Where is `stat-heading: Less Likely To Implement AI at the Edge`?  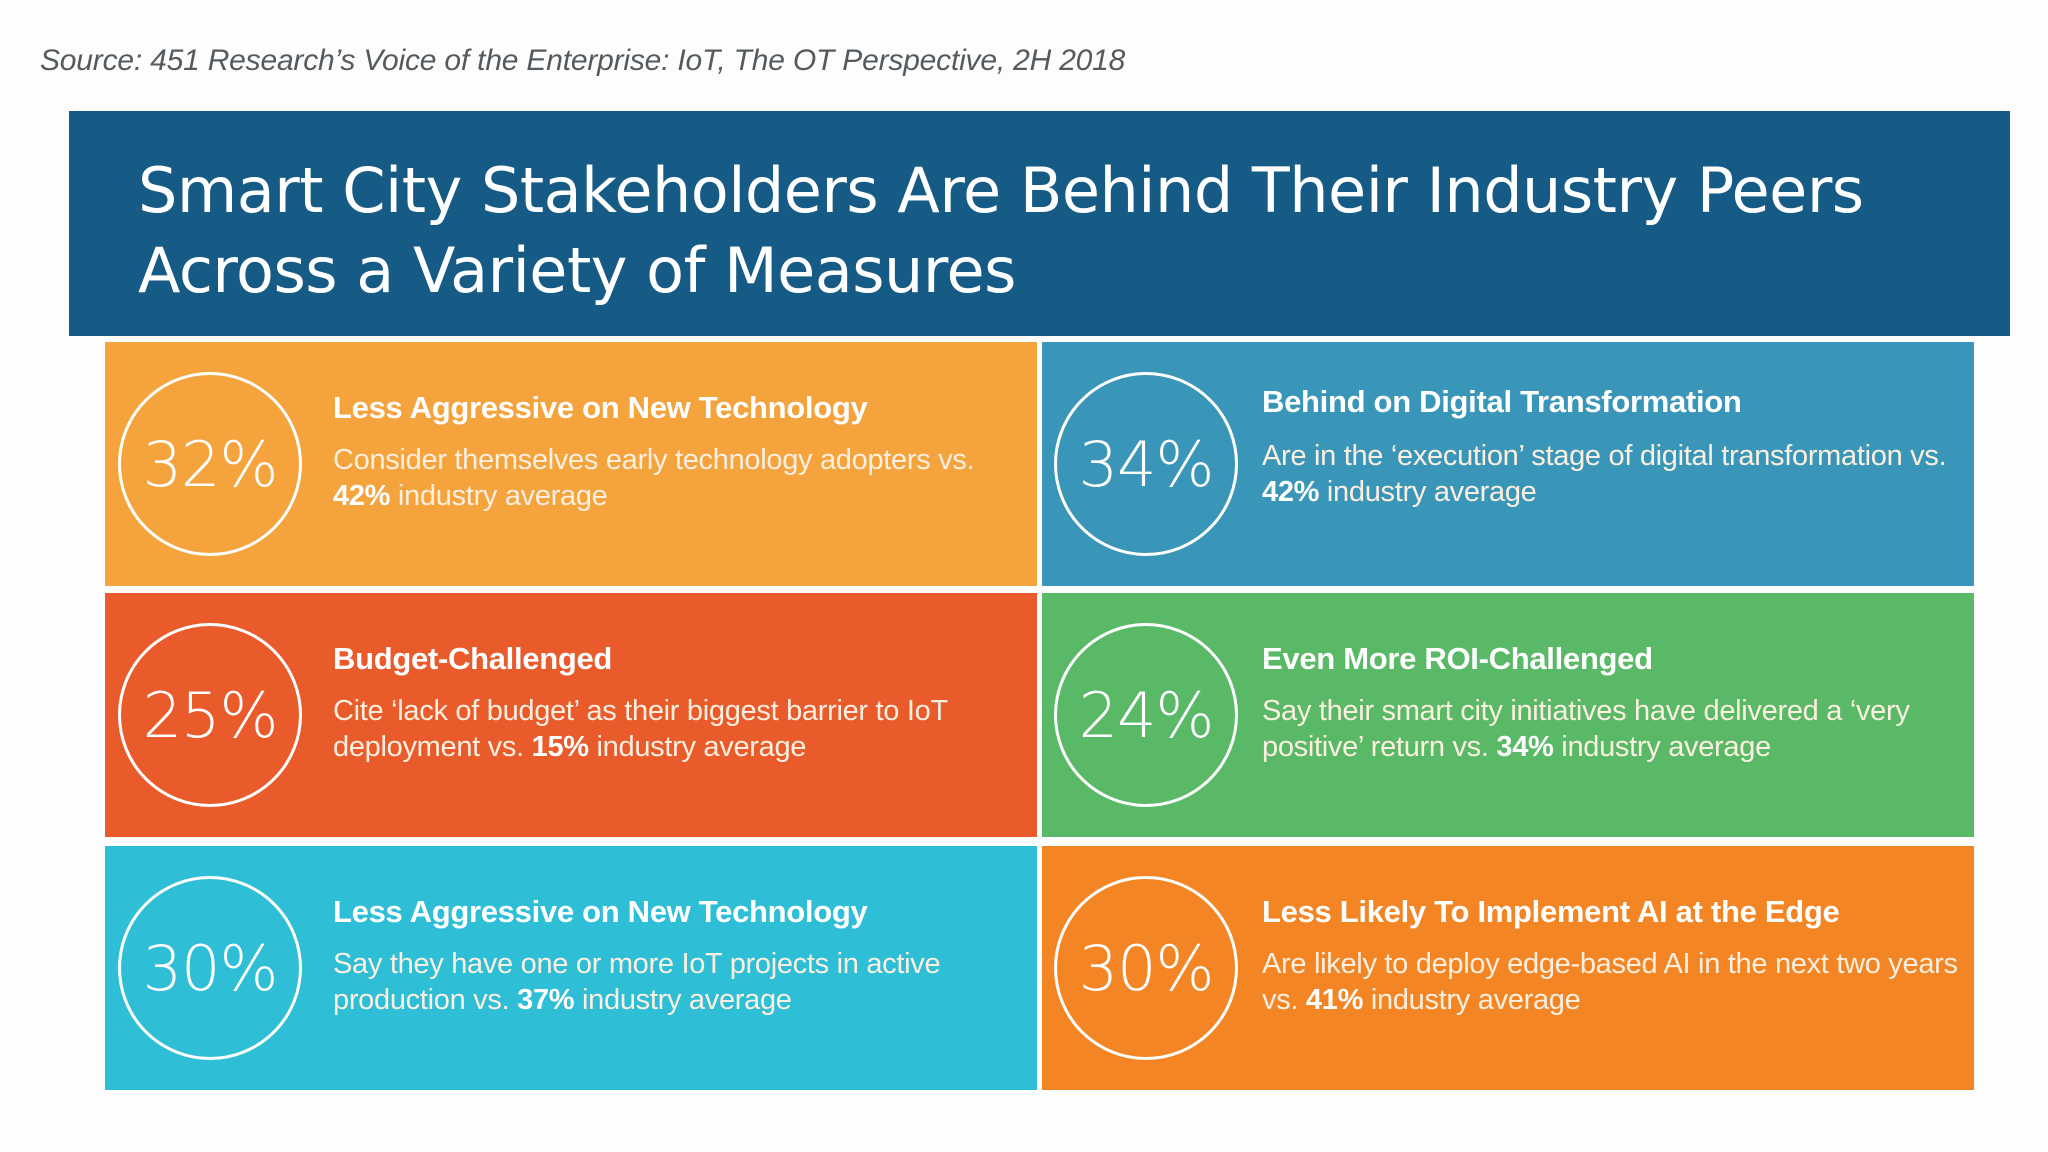
stat-heading: Less Likely To Implement AI at the Edge is located at coordinates (1551, 911).